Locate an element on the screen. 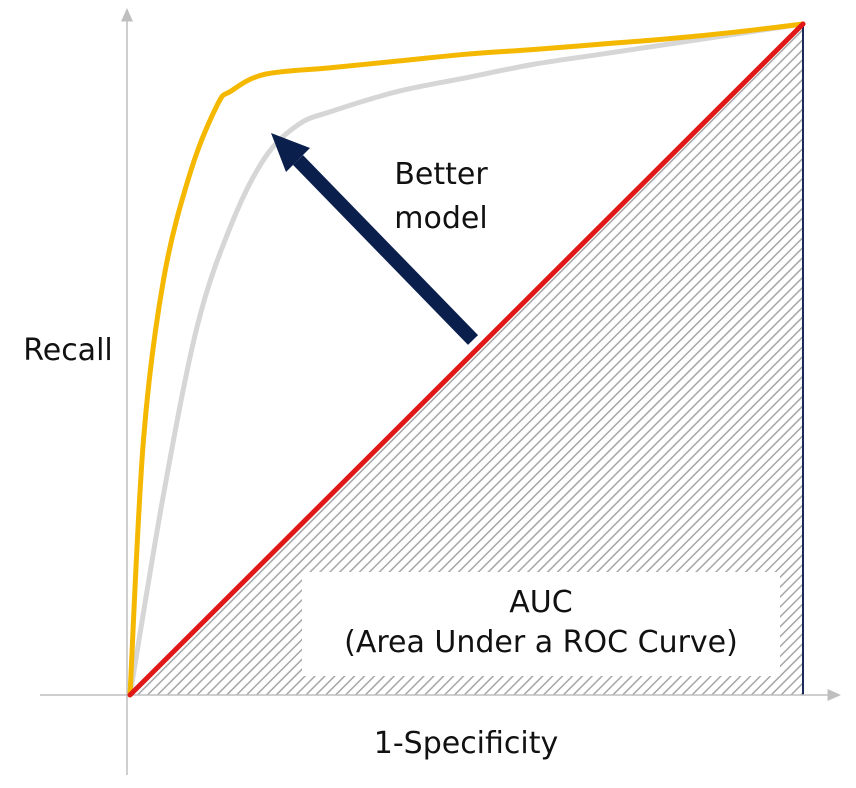 Image resolution: width=856 pixels, height=788 pixels. better-model-label-line2: model is located at coordinates (440, 218).